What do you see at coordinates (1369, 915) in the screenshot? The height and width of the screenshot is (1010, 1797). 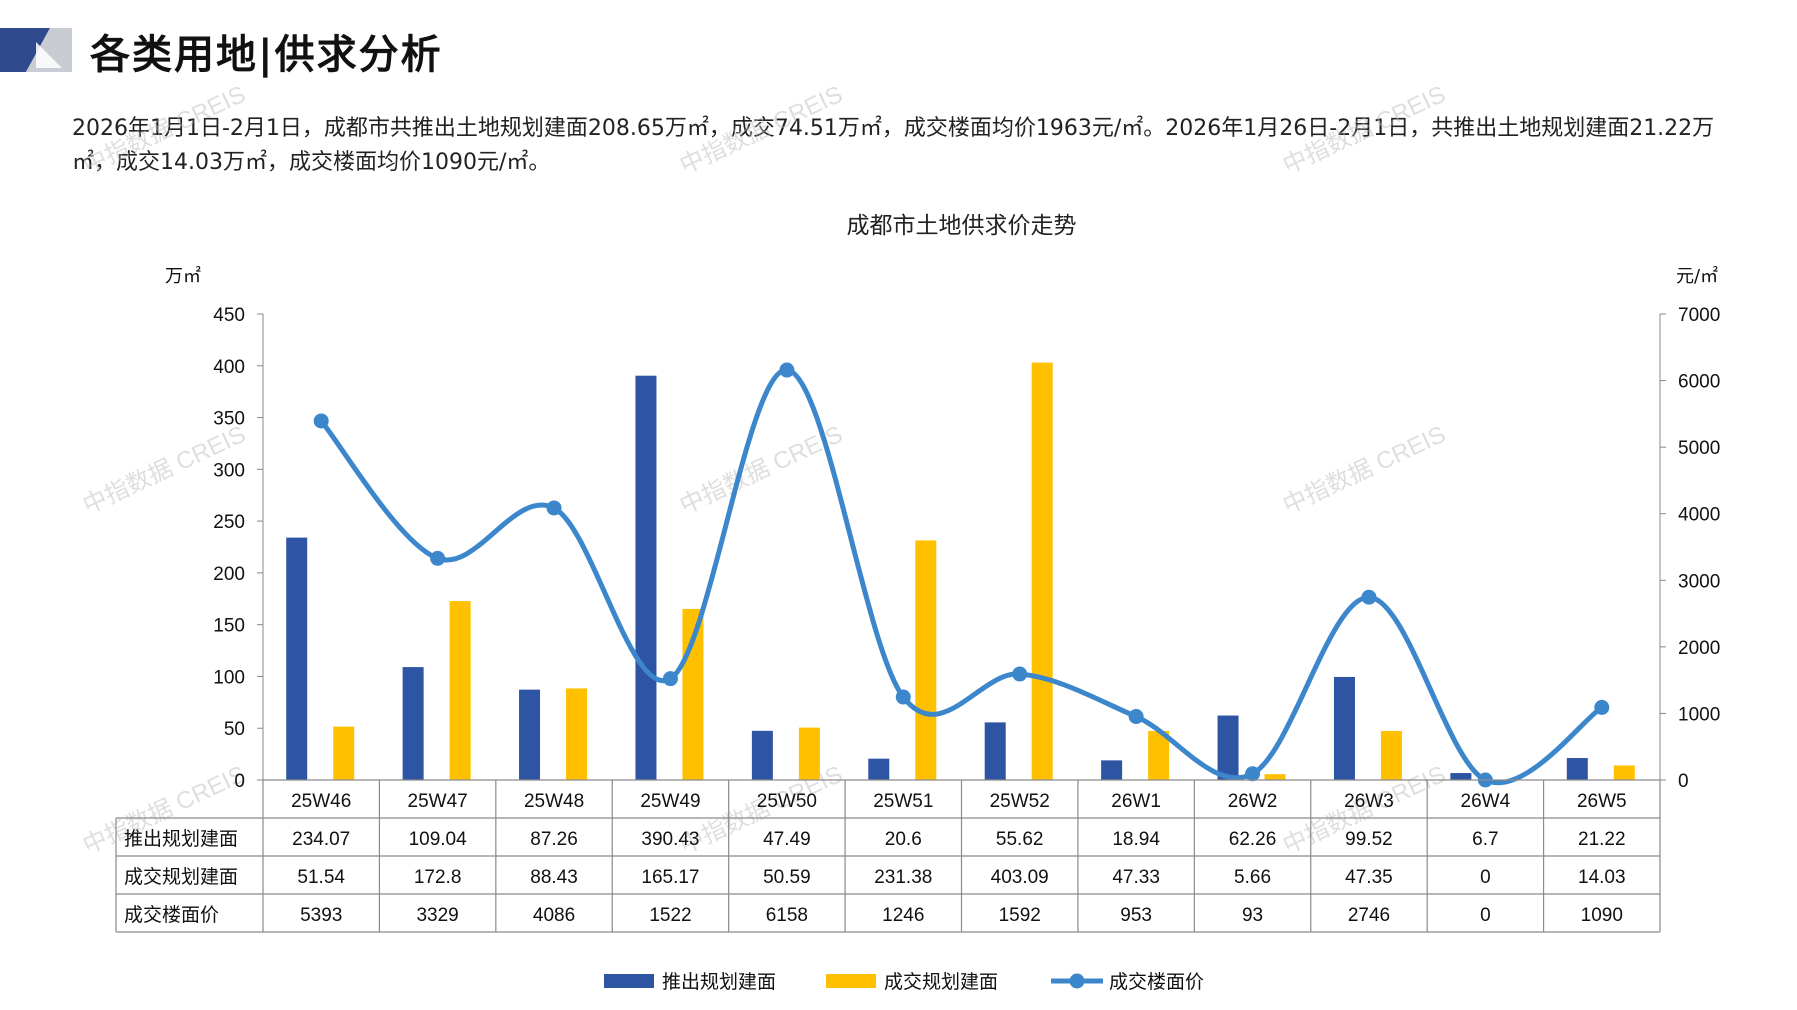 I see `table-cell: 2746` at bounding box center [1369, 915].